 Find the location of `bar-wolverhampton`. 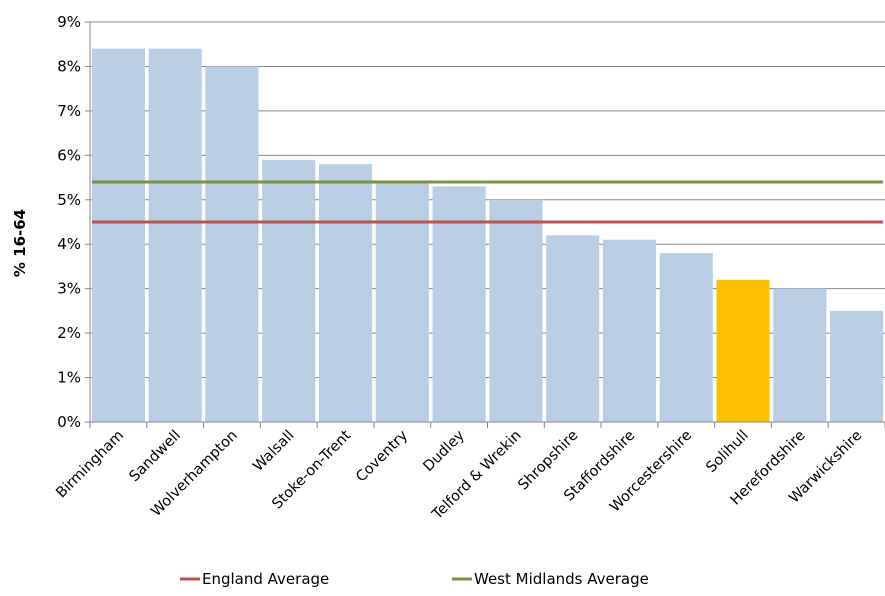

bar-wolverhampton is located at coordinates (232, 244).